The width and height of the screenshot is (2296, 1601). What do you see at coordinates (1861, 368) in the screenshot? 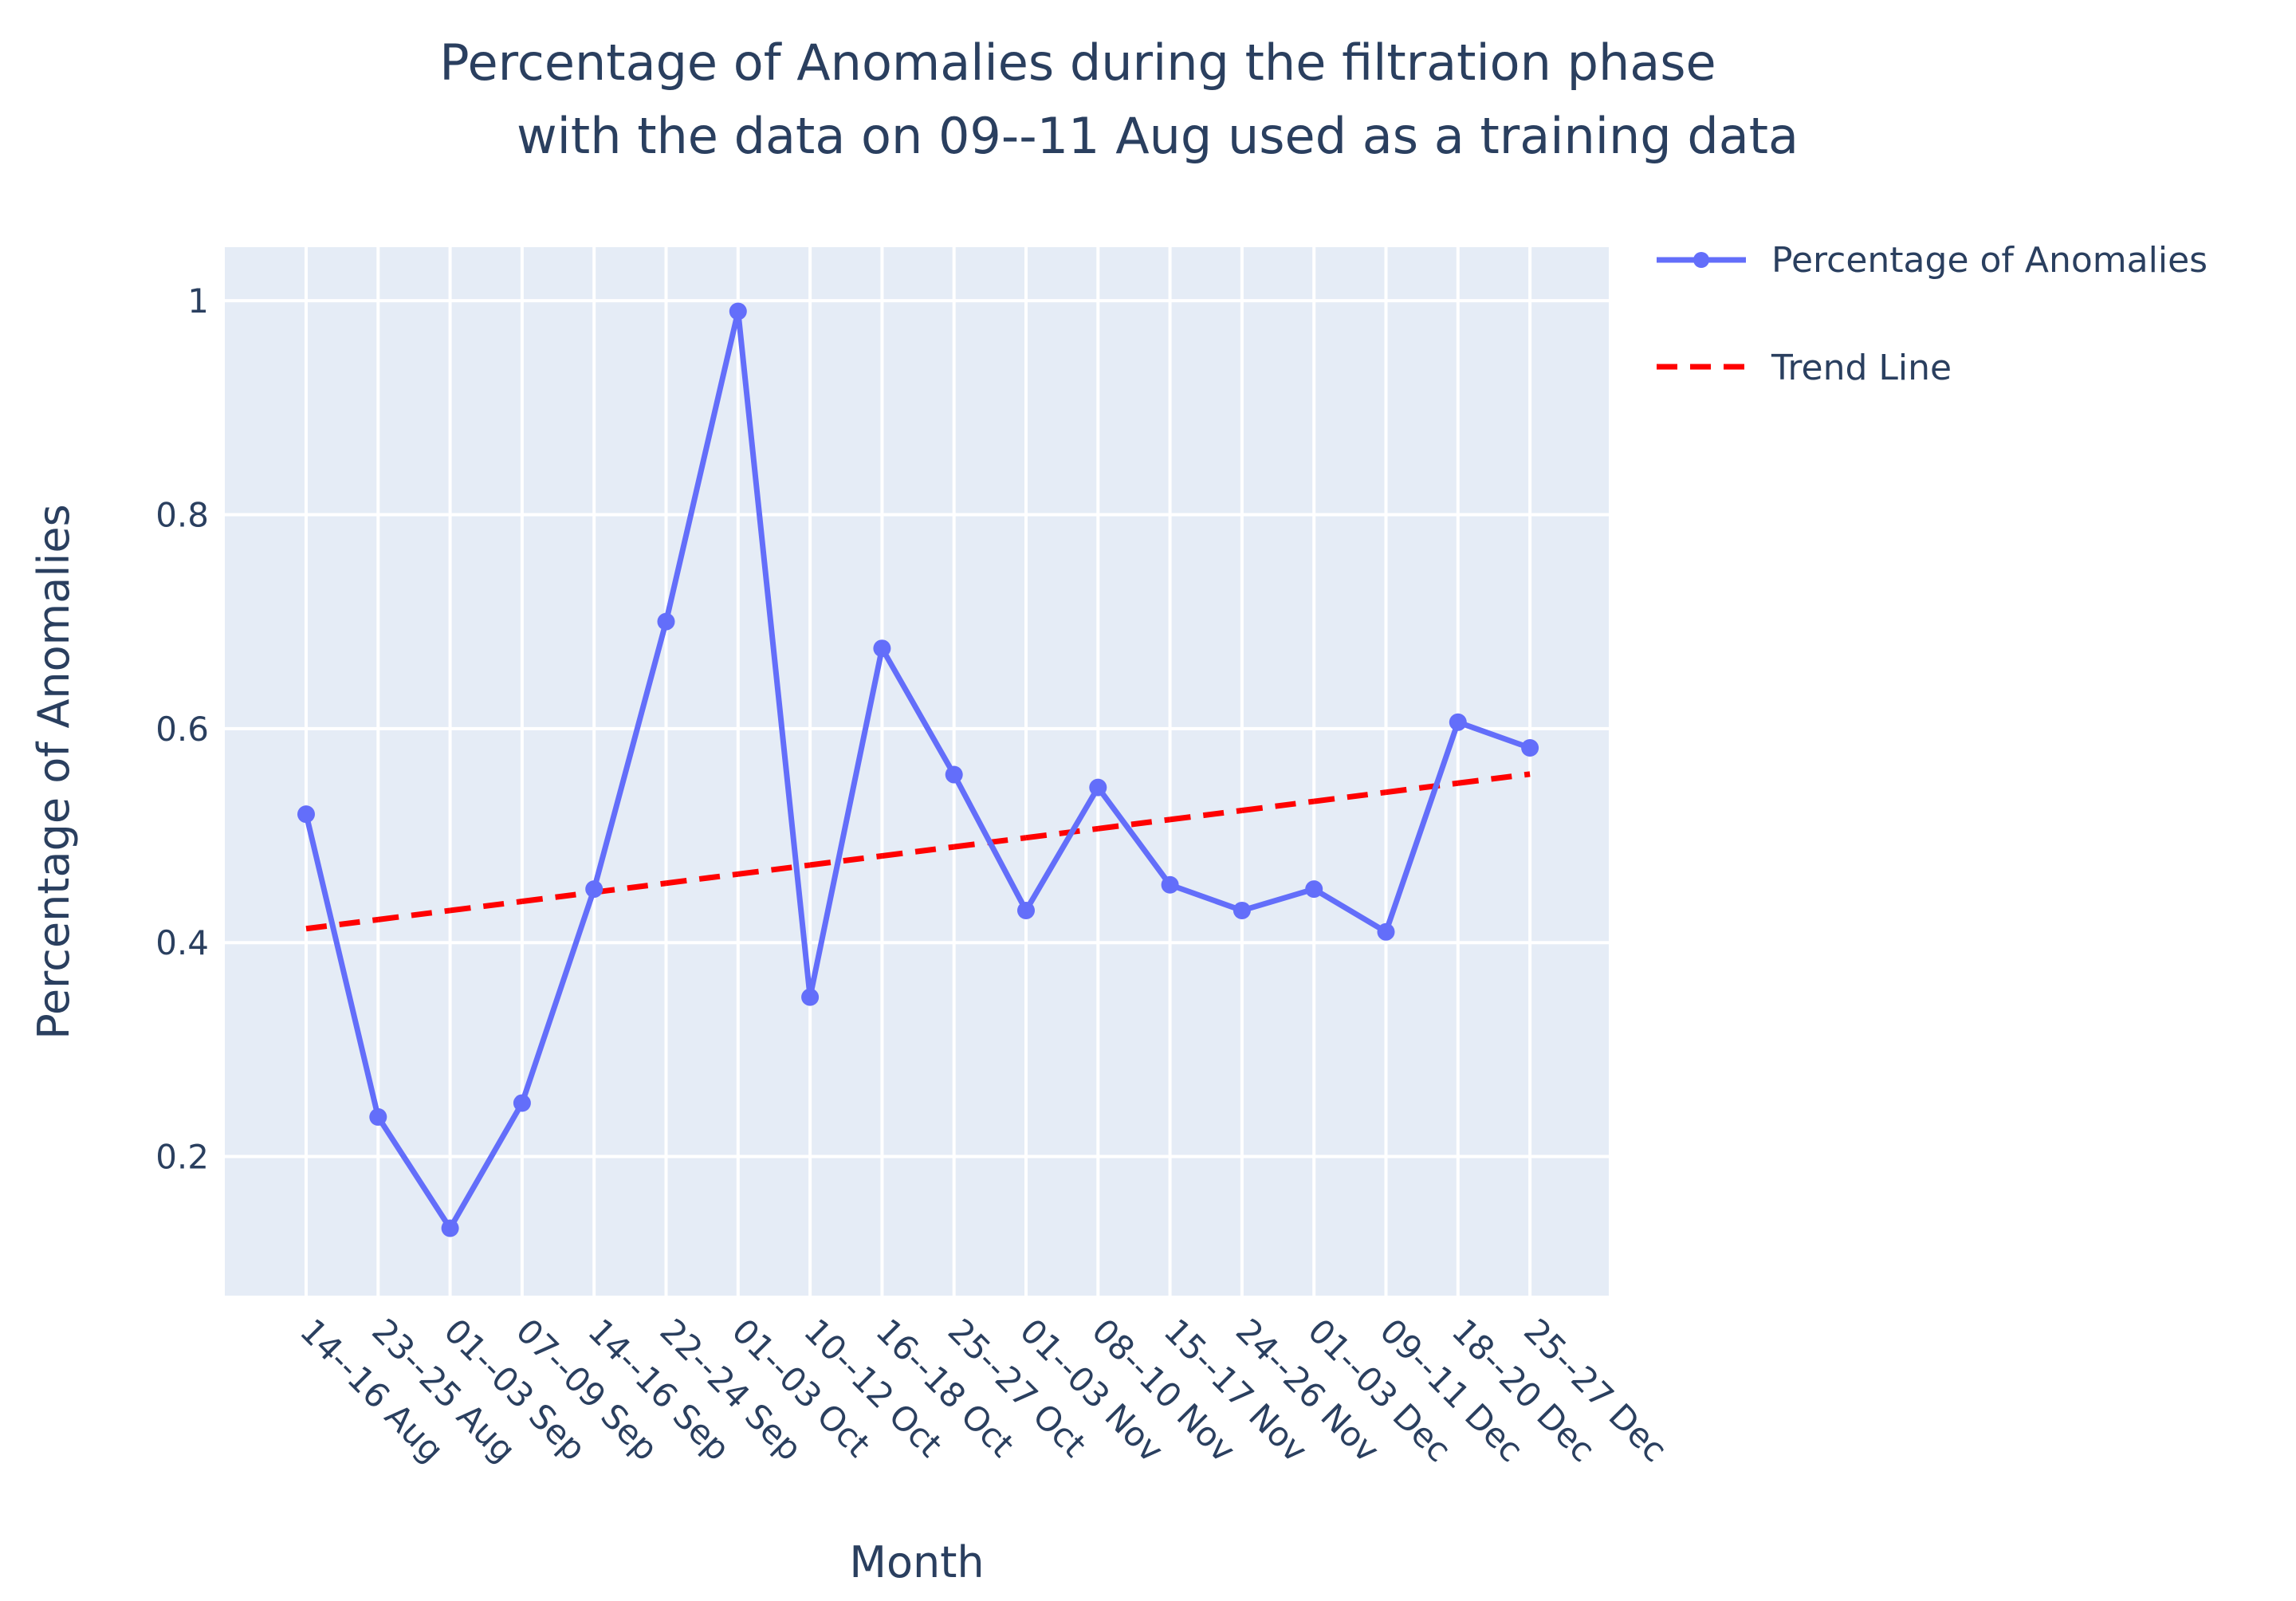
I see `legend-label-trend: Trend Line` at bounding box center [1861, 368].